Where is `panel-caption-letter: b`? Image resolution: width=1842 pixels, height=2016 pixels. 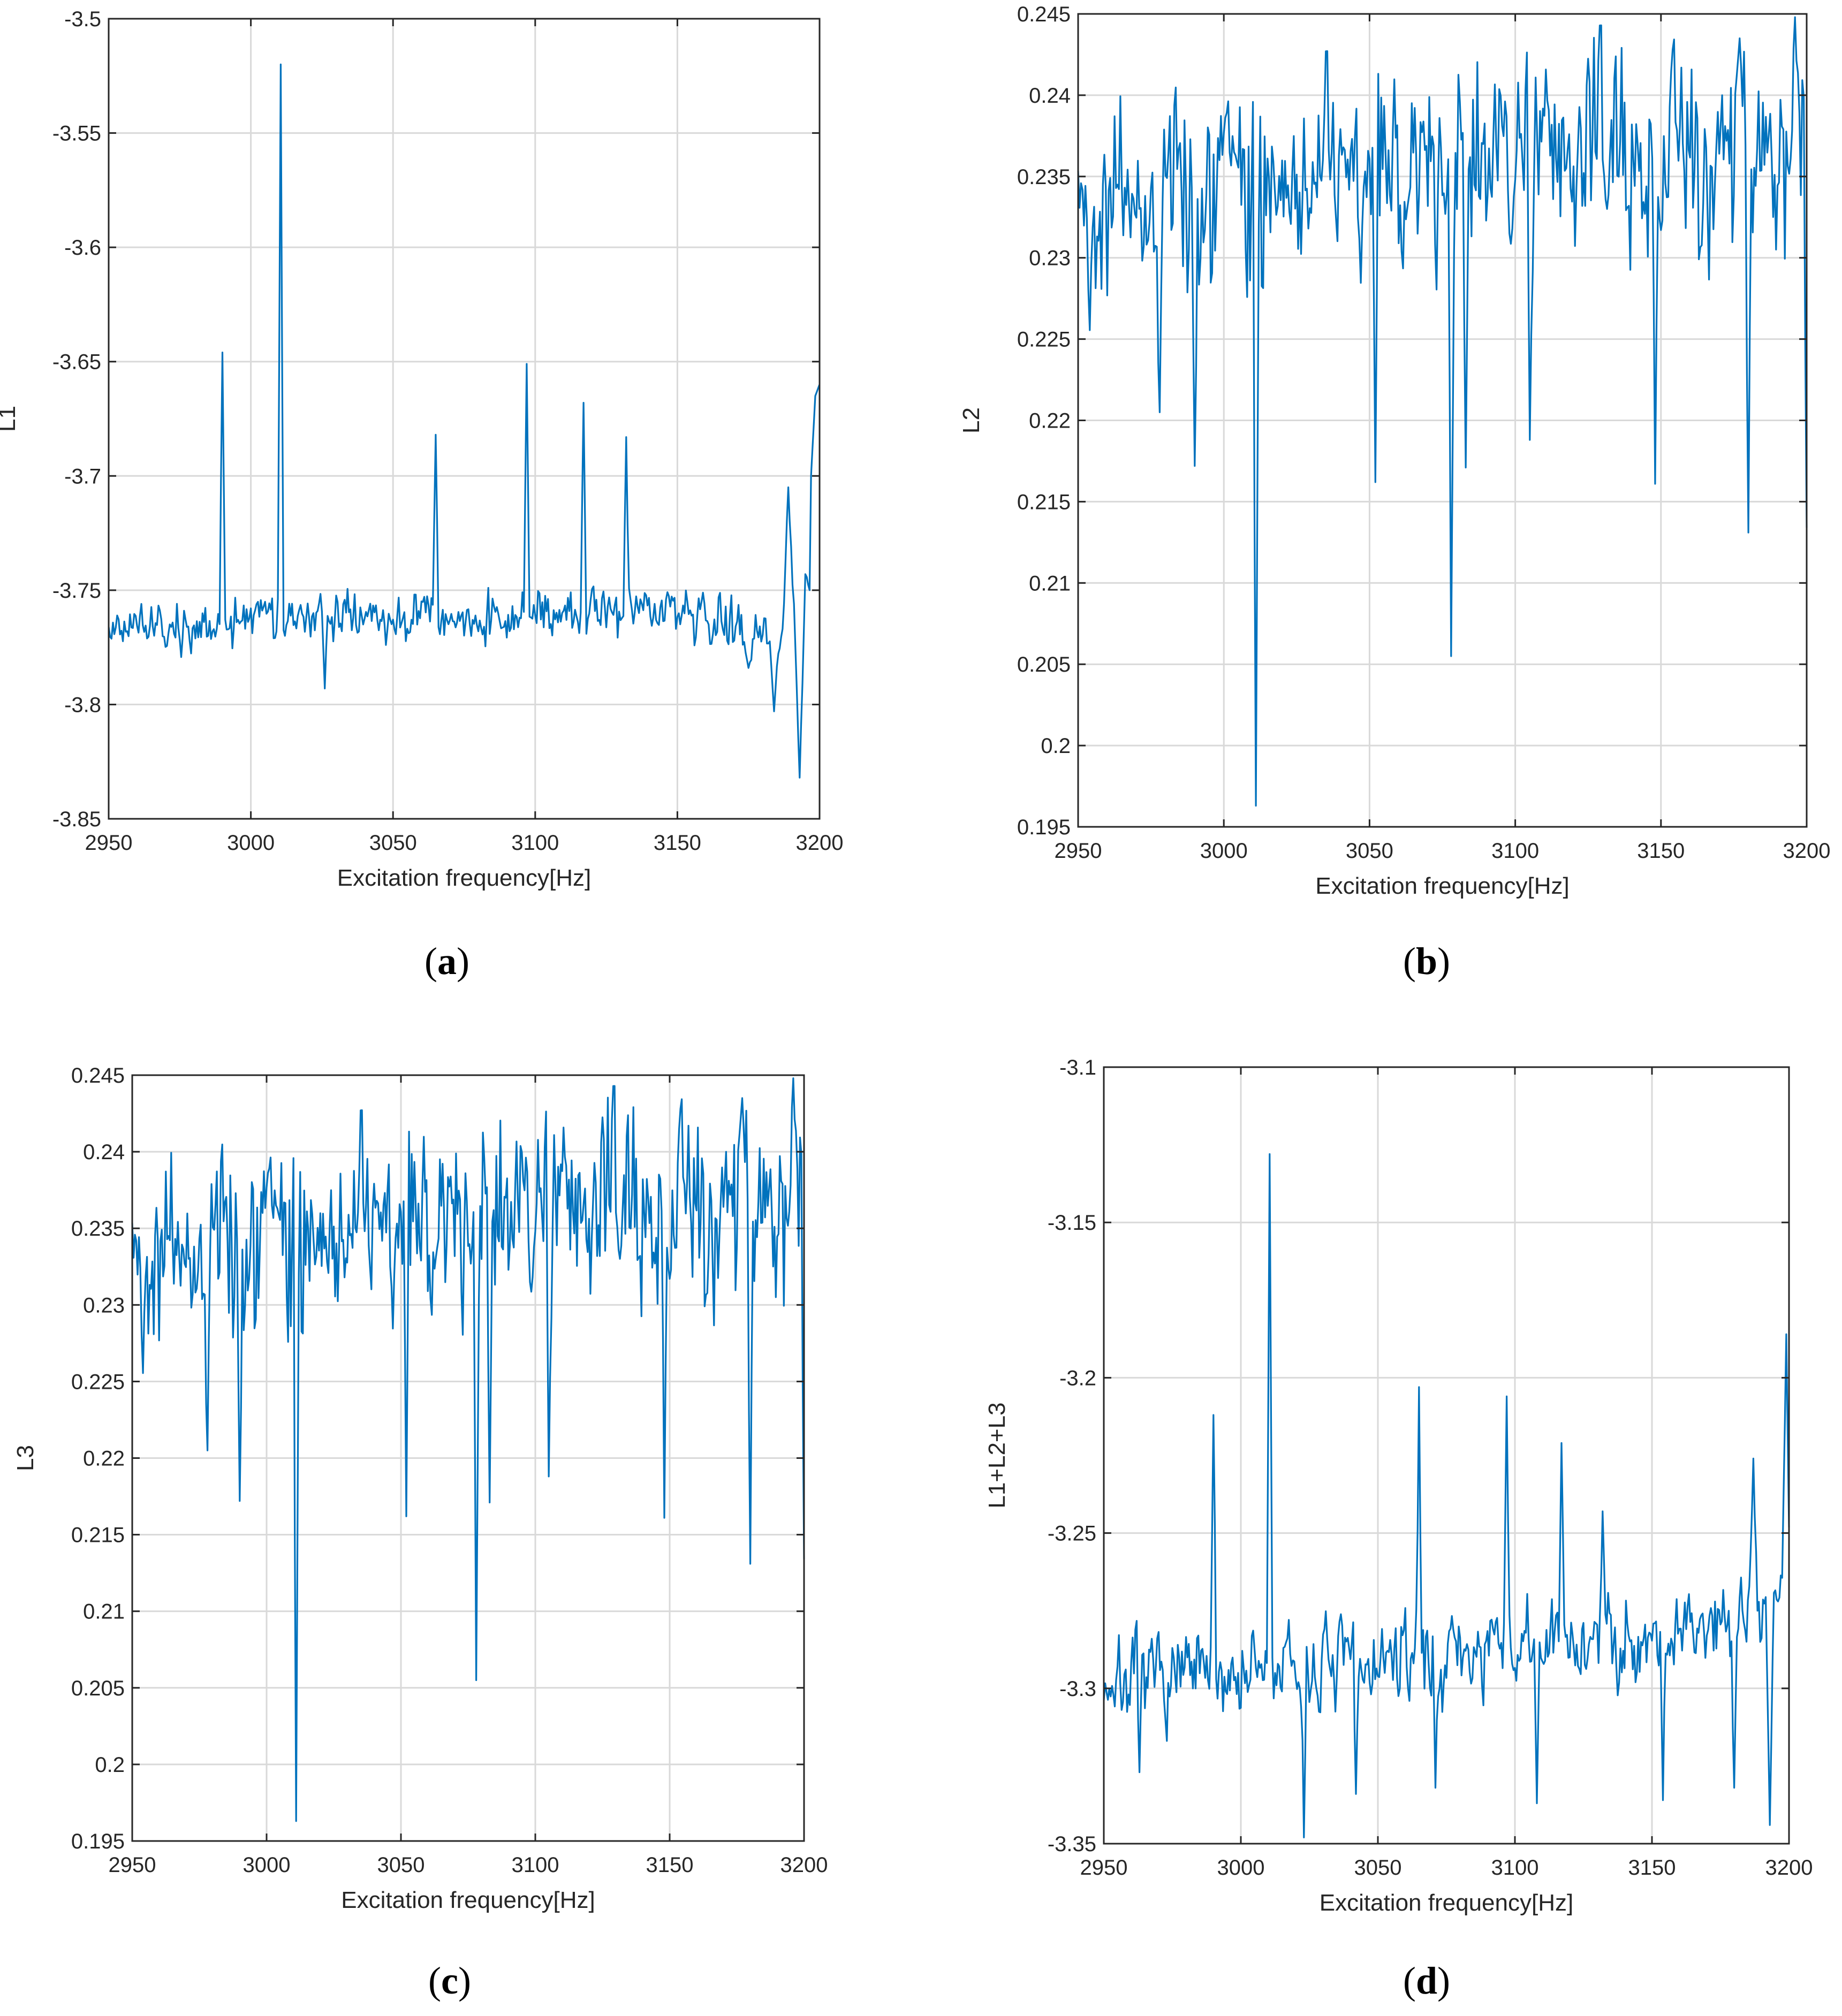 panel-caption-letter: b is located at coordinates (1426, 961).